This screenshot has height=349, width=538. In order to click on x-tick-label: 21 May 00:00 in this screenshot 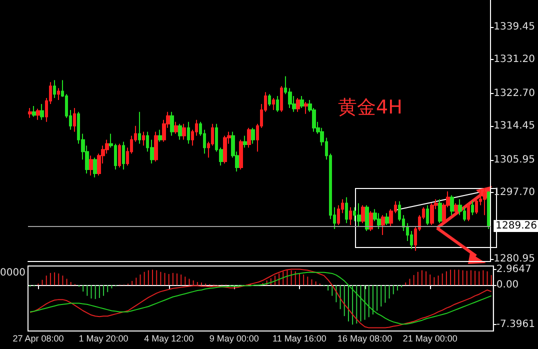, I will do `click(430, 339)`.